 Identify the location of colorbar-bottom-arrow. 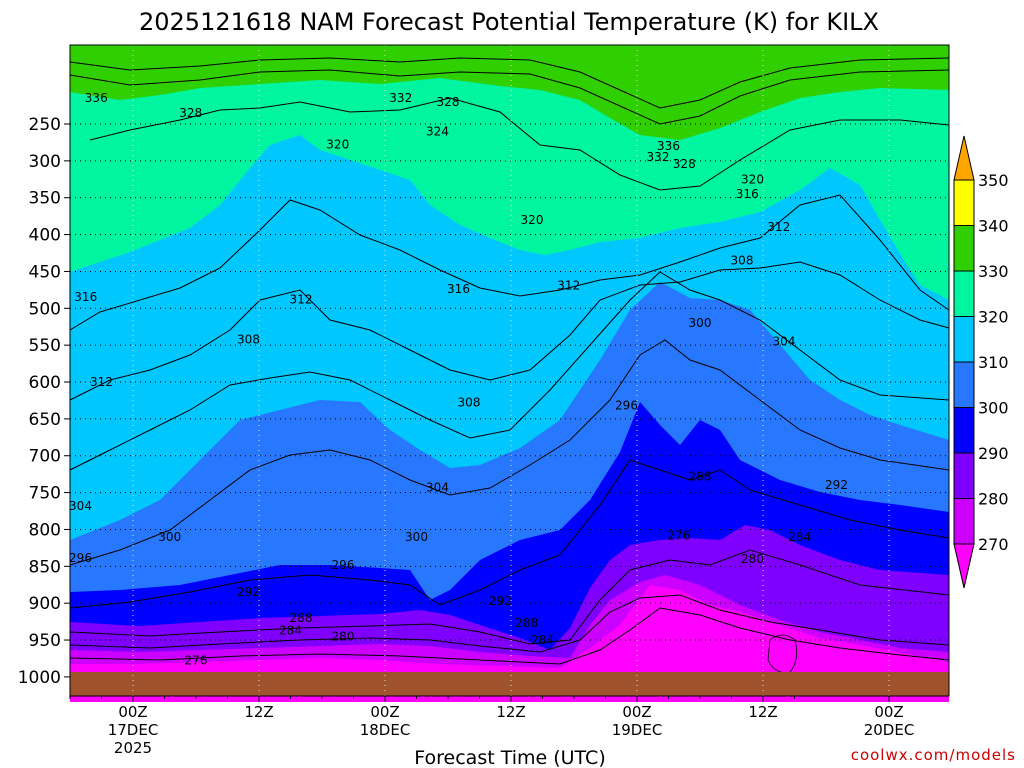
(964, 566).